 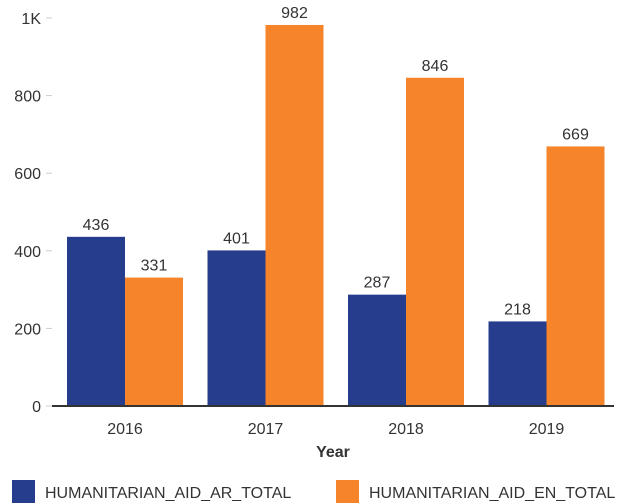 What do you see at coordinates (236, 238) in the screenshot?
I see `bar-value-label: 401` at bounding box center [236, 238].